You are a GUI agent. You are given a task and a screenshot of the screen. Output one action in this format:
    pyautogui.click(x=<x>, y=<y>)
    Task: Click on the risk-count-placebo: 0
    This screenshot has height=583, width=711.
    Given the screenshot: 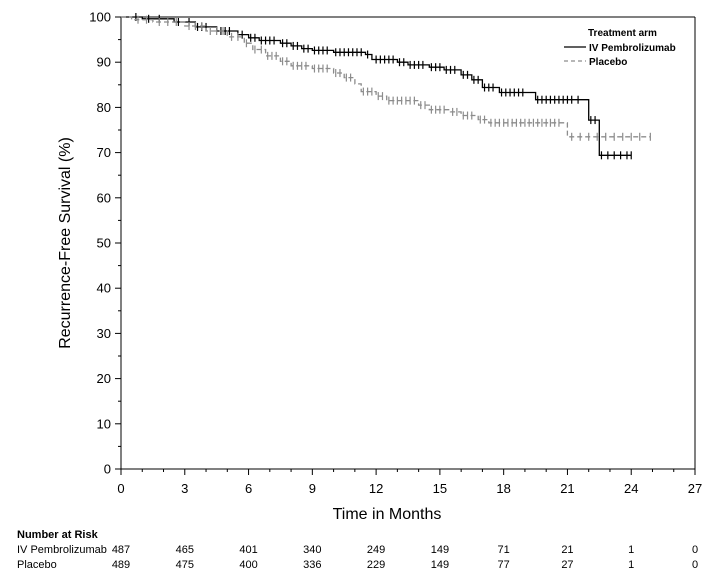 What is the action you would take?
    pyautogui.click(x=695, y=565)
    